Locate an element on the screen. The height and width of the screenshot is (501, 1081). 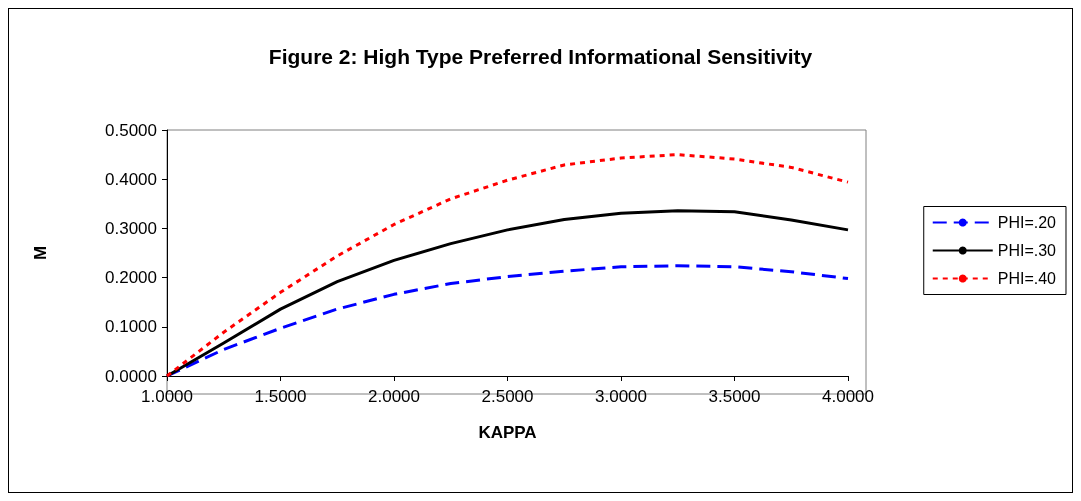
x-tick-label: 3.5000 is located at coordinates (734, 396).